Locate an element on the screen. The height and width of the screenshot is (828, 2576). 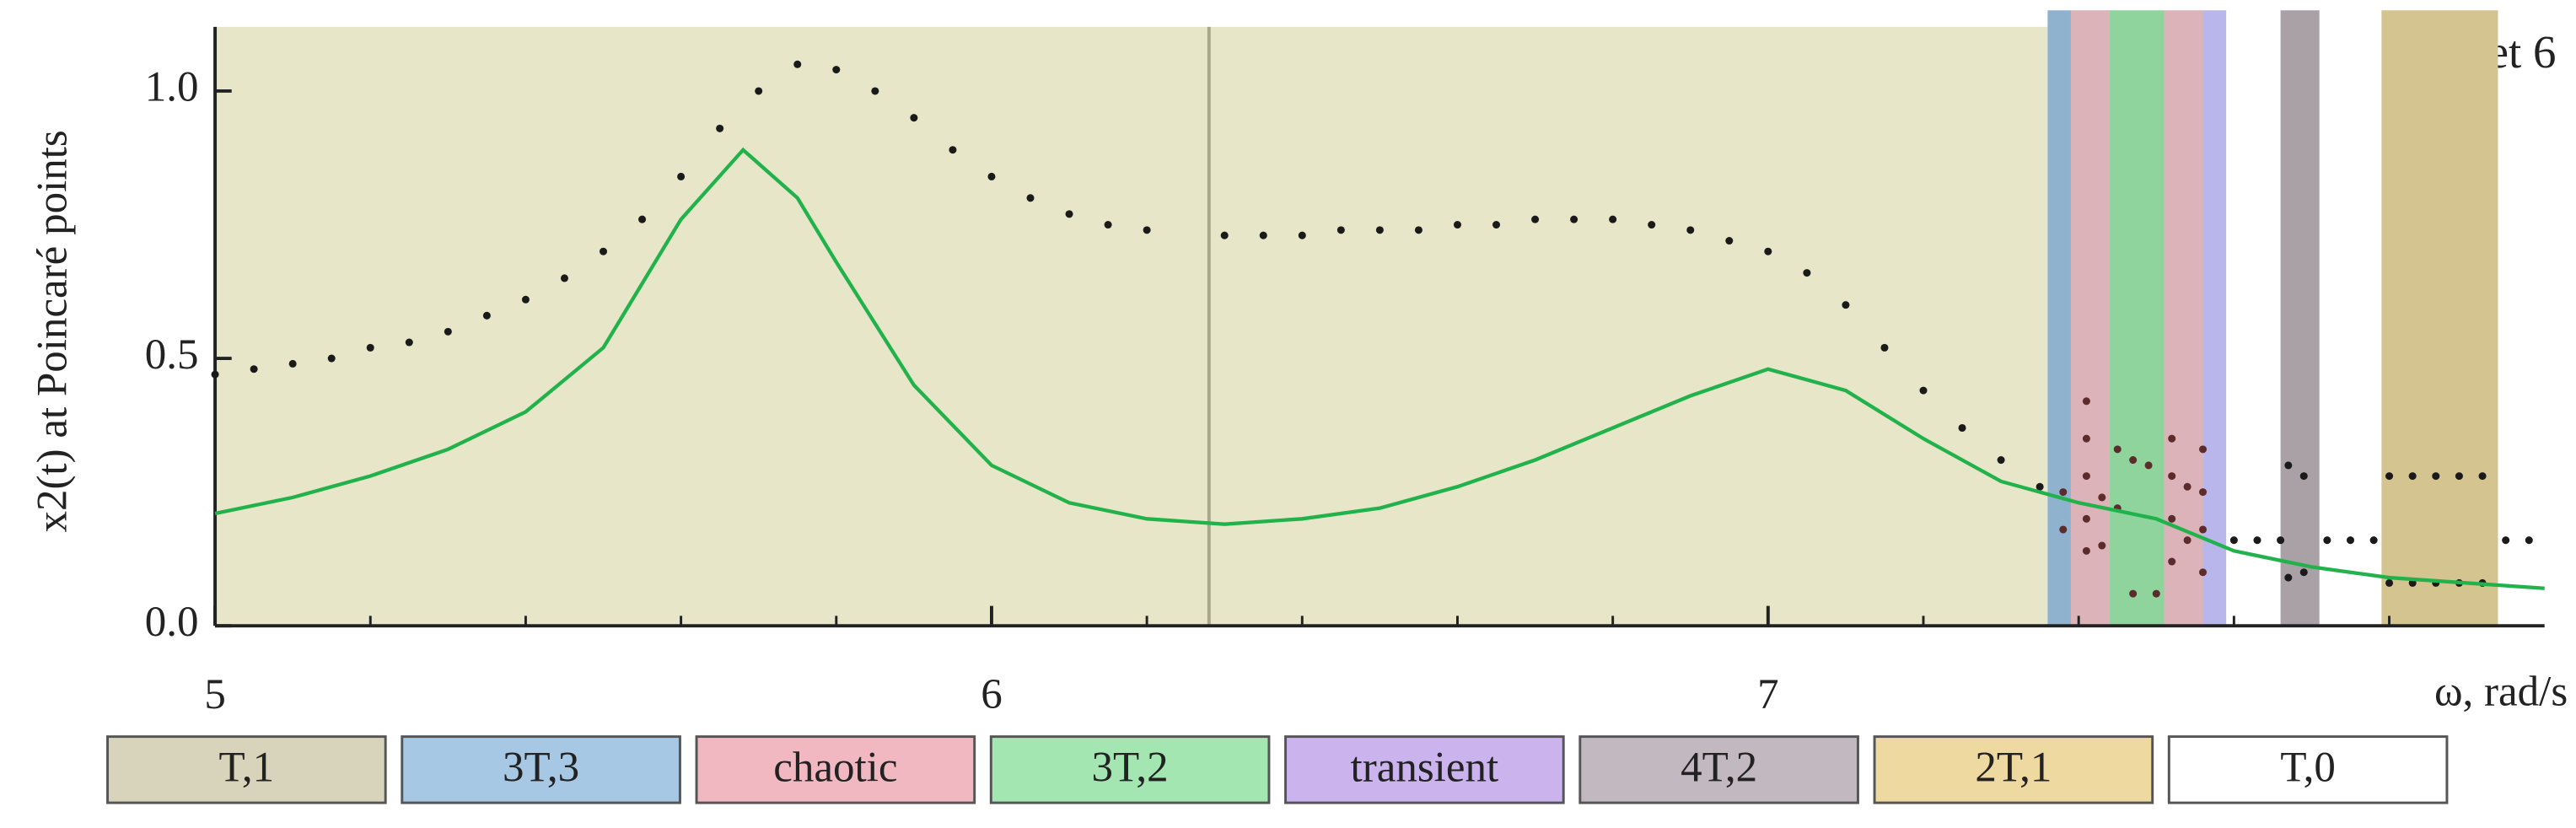
legend-label: 2T,1 is located at coordinates (2014, 768).